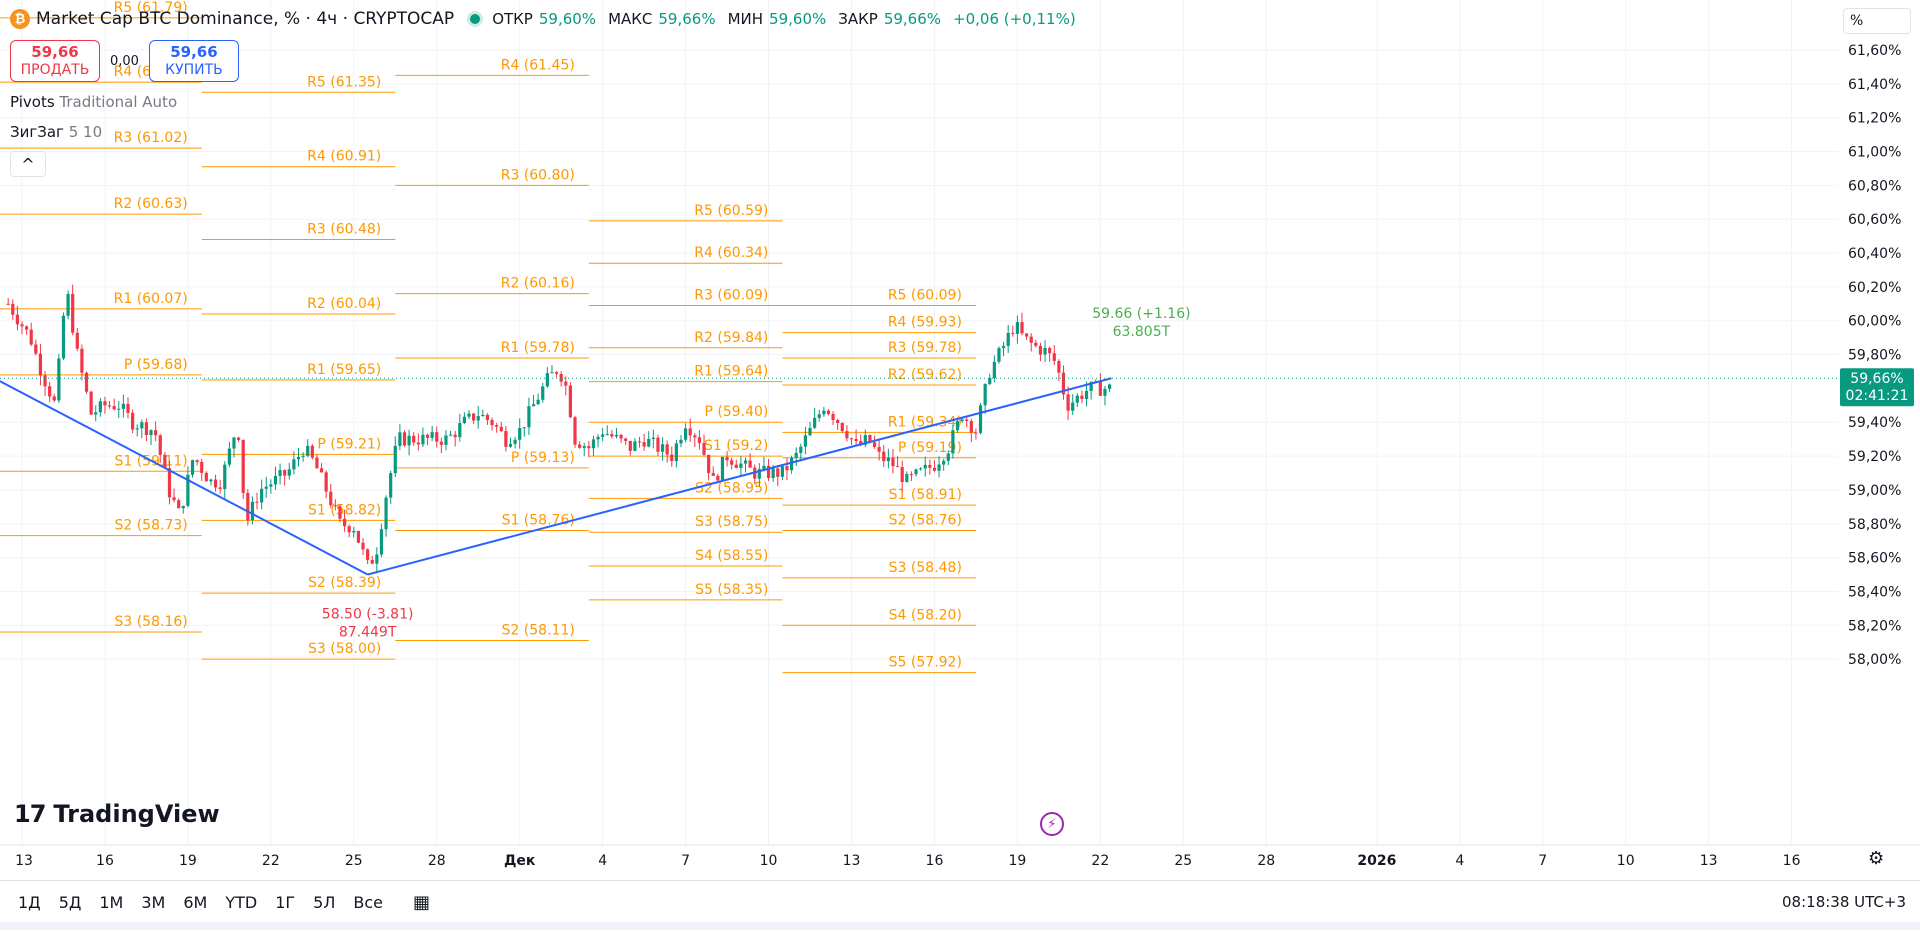  I want to click on sell-button: 59,66 ПРОДАТЬ, so click(55, 61).